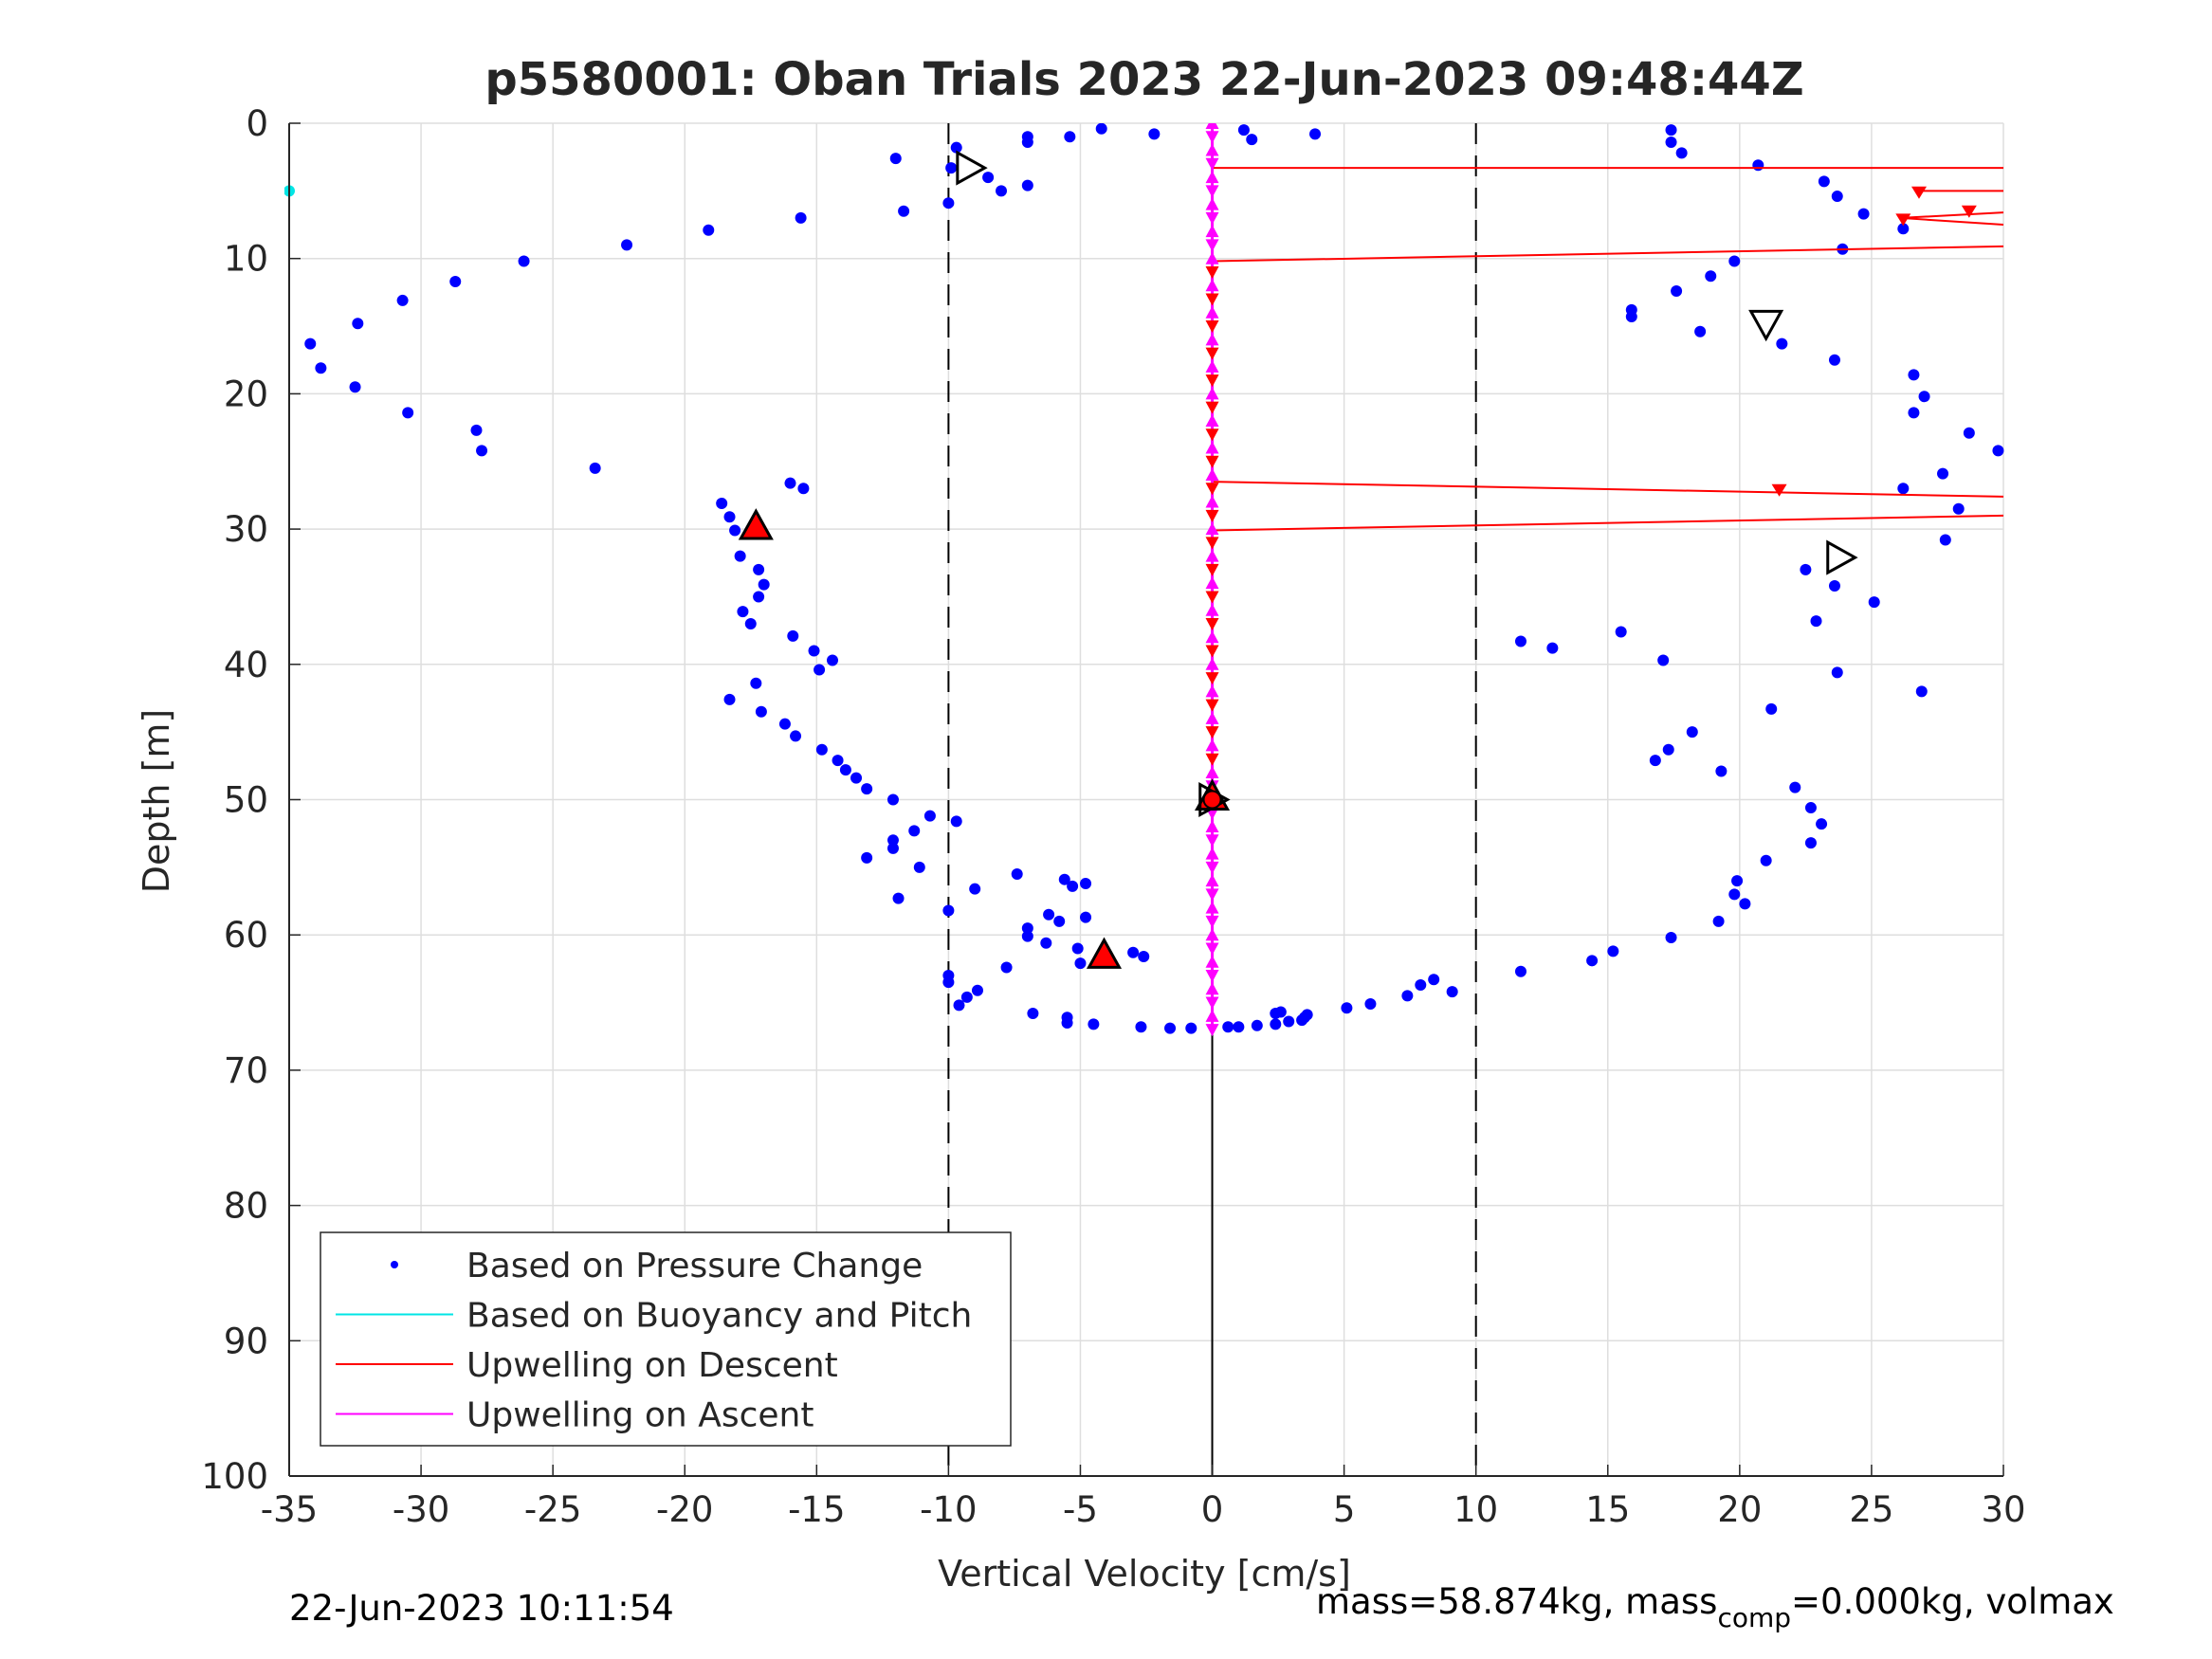  Describe the element at coordinates (640, 1415) in the screenshot. I see `legend-label: Upwelling on Ascent` at that location.